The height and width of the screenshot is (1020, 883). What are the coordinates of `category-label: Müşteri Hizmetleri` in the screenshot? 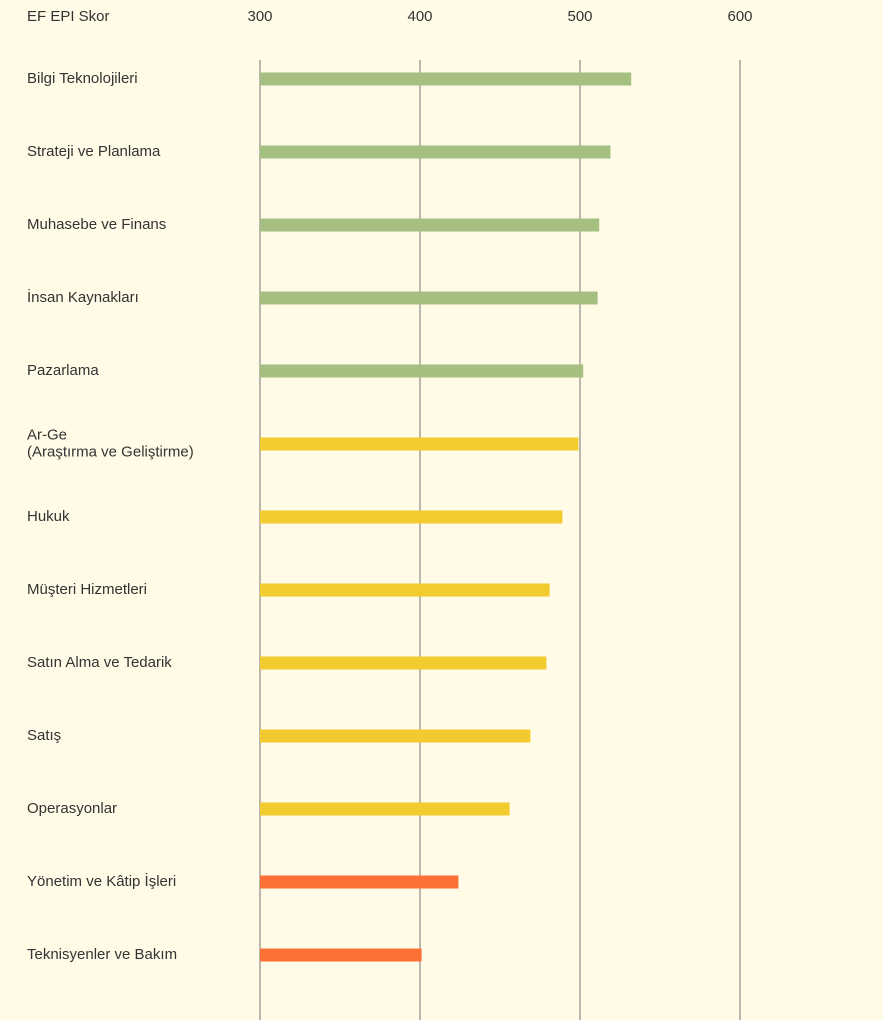 It's located at (87, 589).